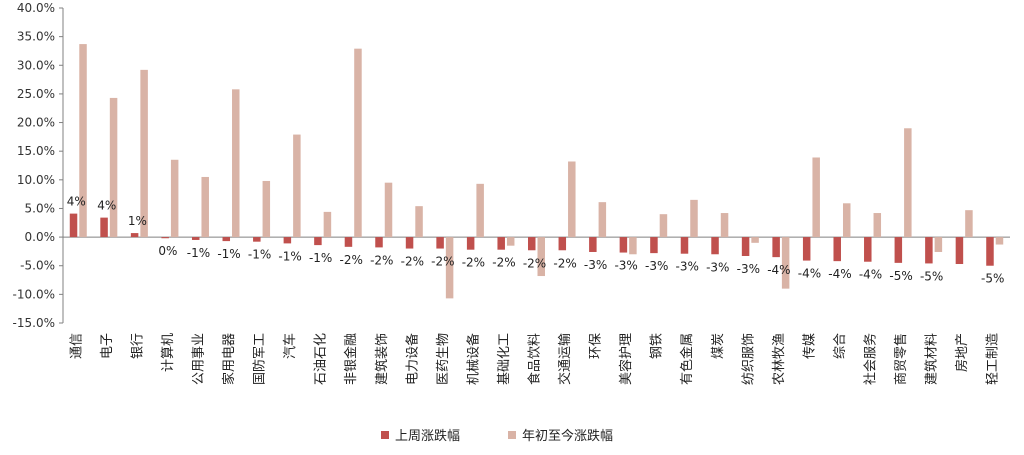 The image size is (1024, 455). Describe the element at coordinates (229, 359) in the screenshot. I see `x-category-label: 家用电器` at that location.